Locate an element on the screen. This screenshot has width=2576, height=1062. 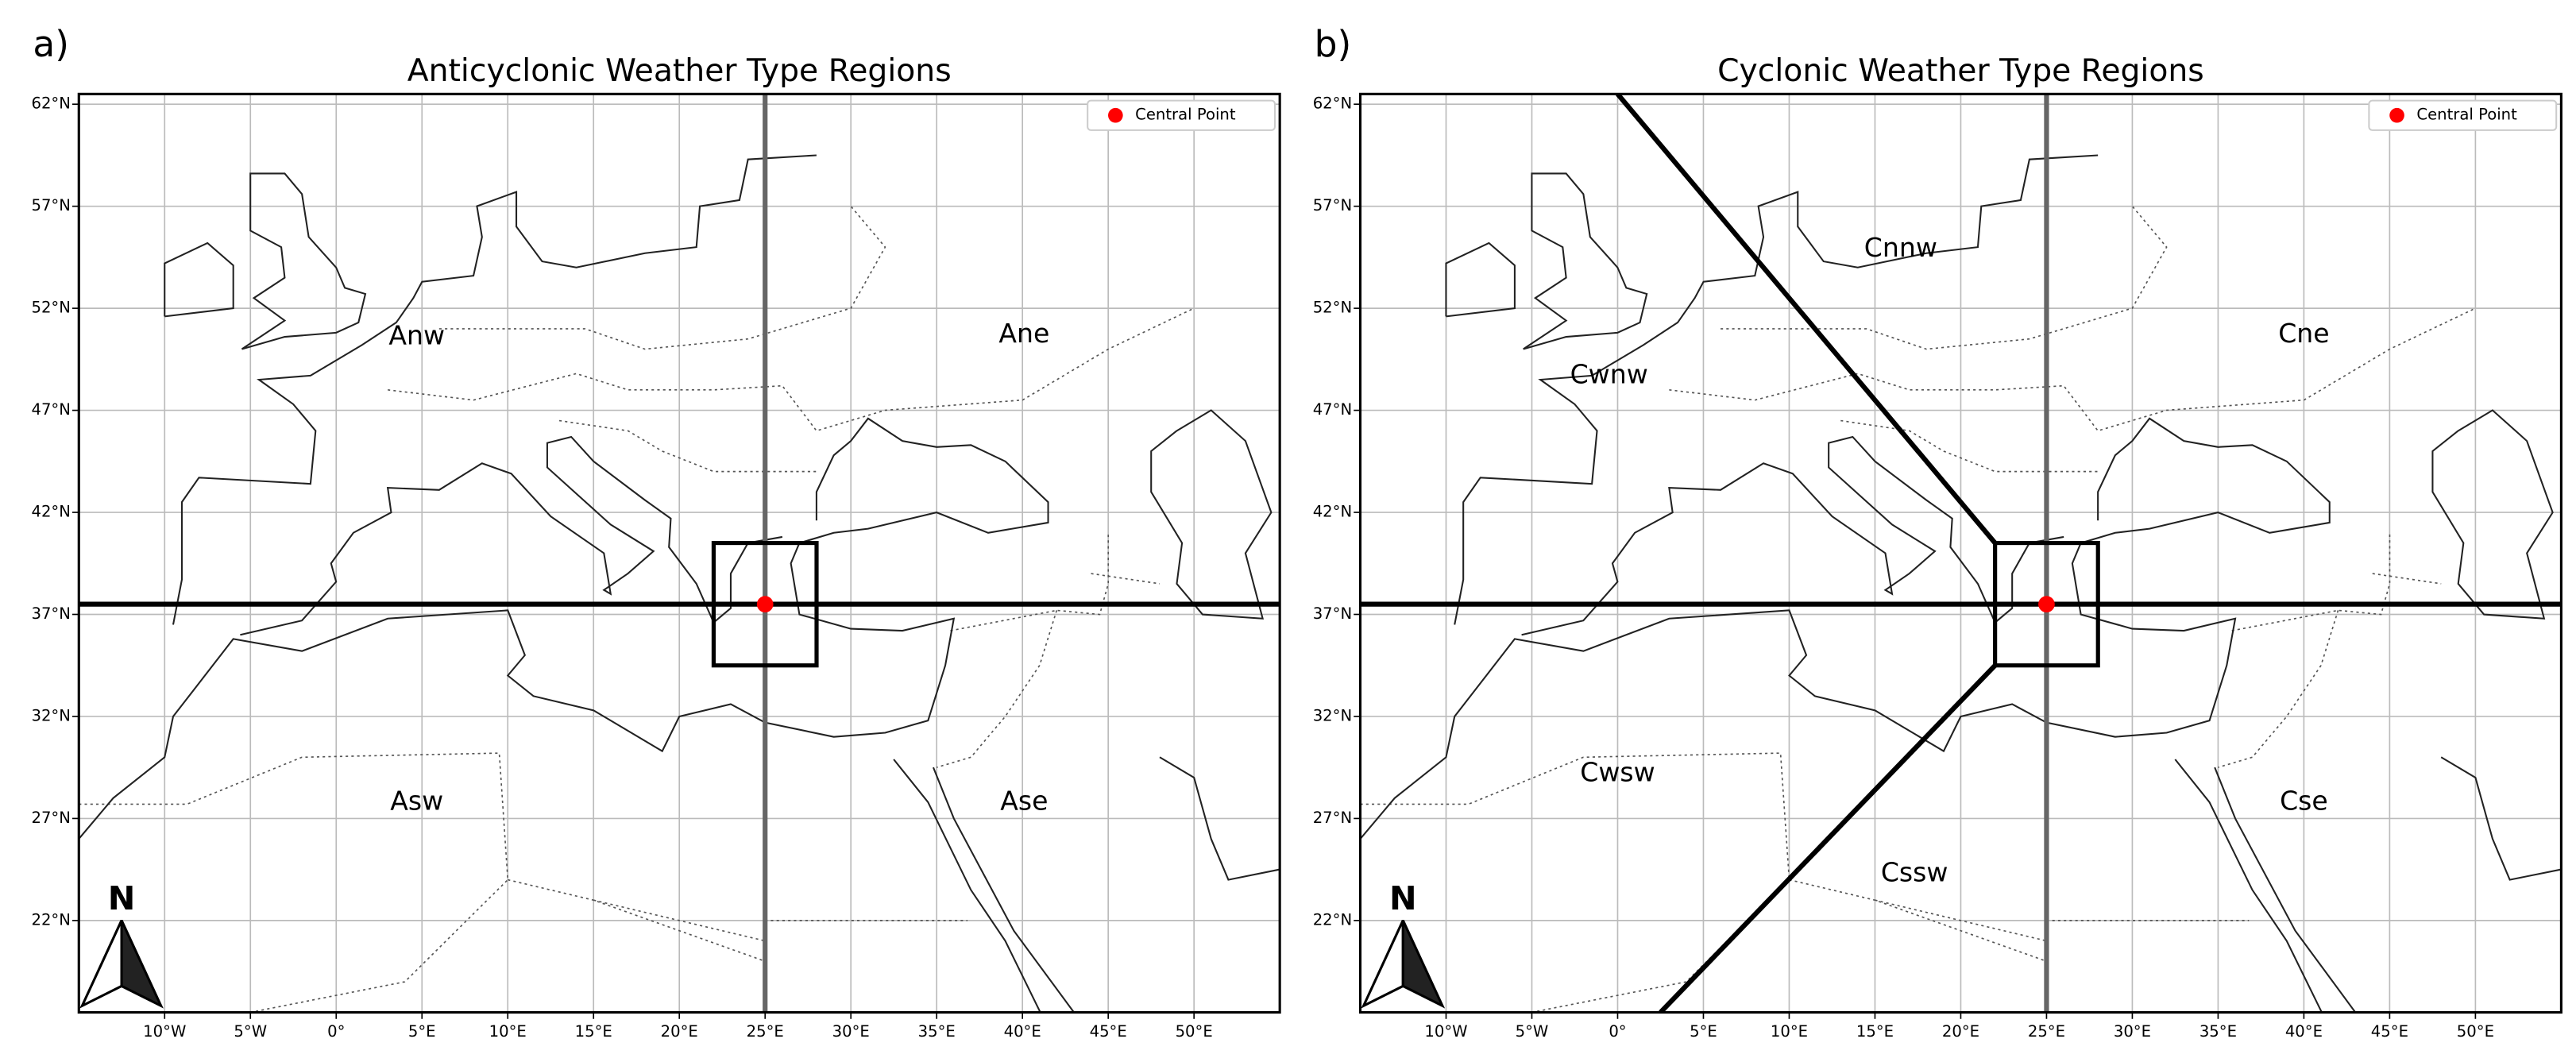
region-label: Cwsw is located at coordinates (1617, 771).